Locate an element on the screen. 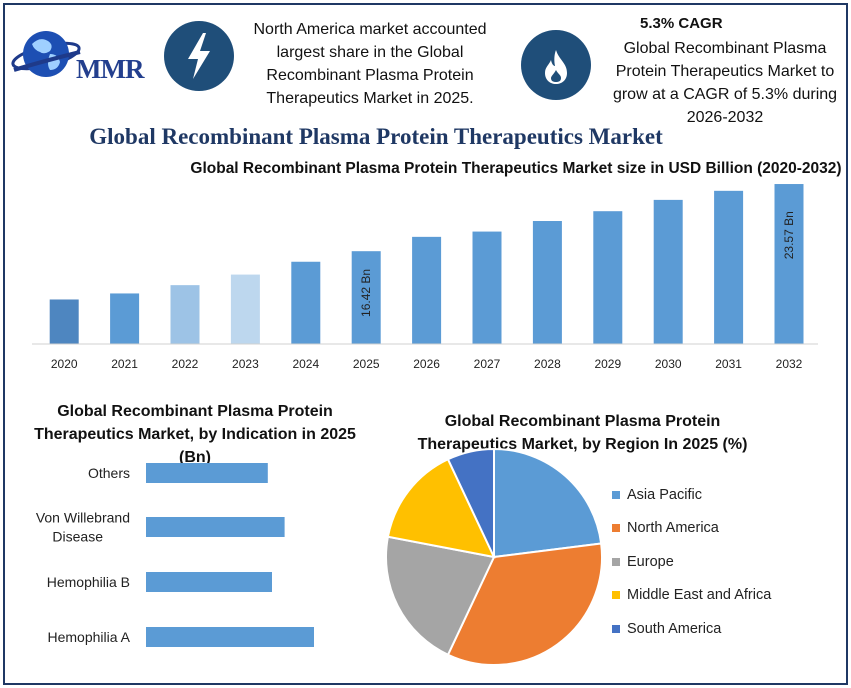 The width and height of the screenshot is (851, 688). bar-2023 is located at coordinates (245, 309).